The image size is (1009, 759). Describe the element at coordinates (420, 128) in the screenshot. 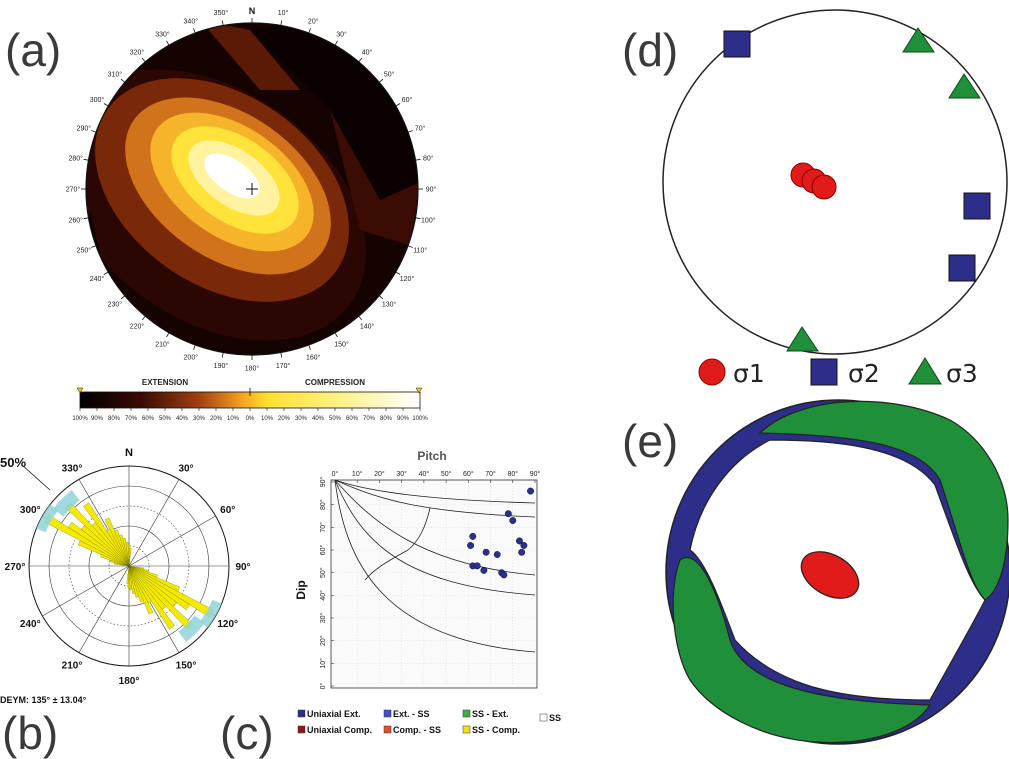

I see `azimuth-label: 70°` at that location.